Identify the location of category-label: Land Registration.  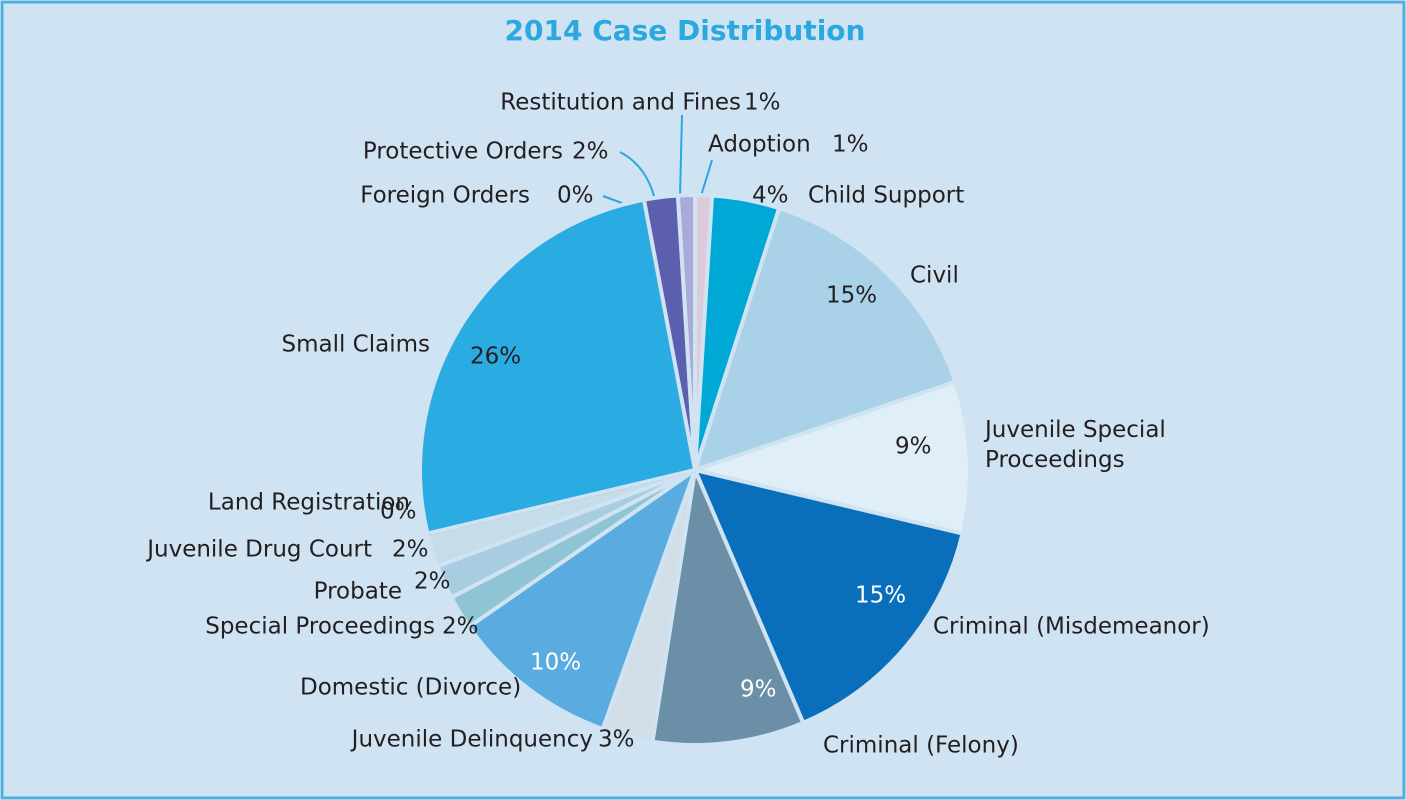
(309, 503).